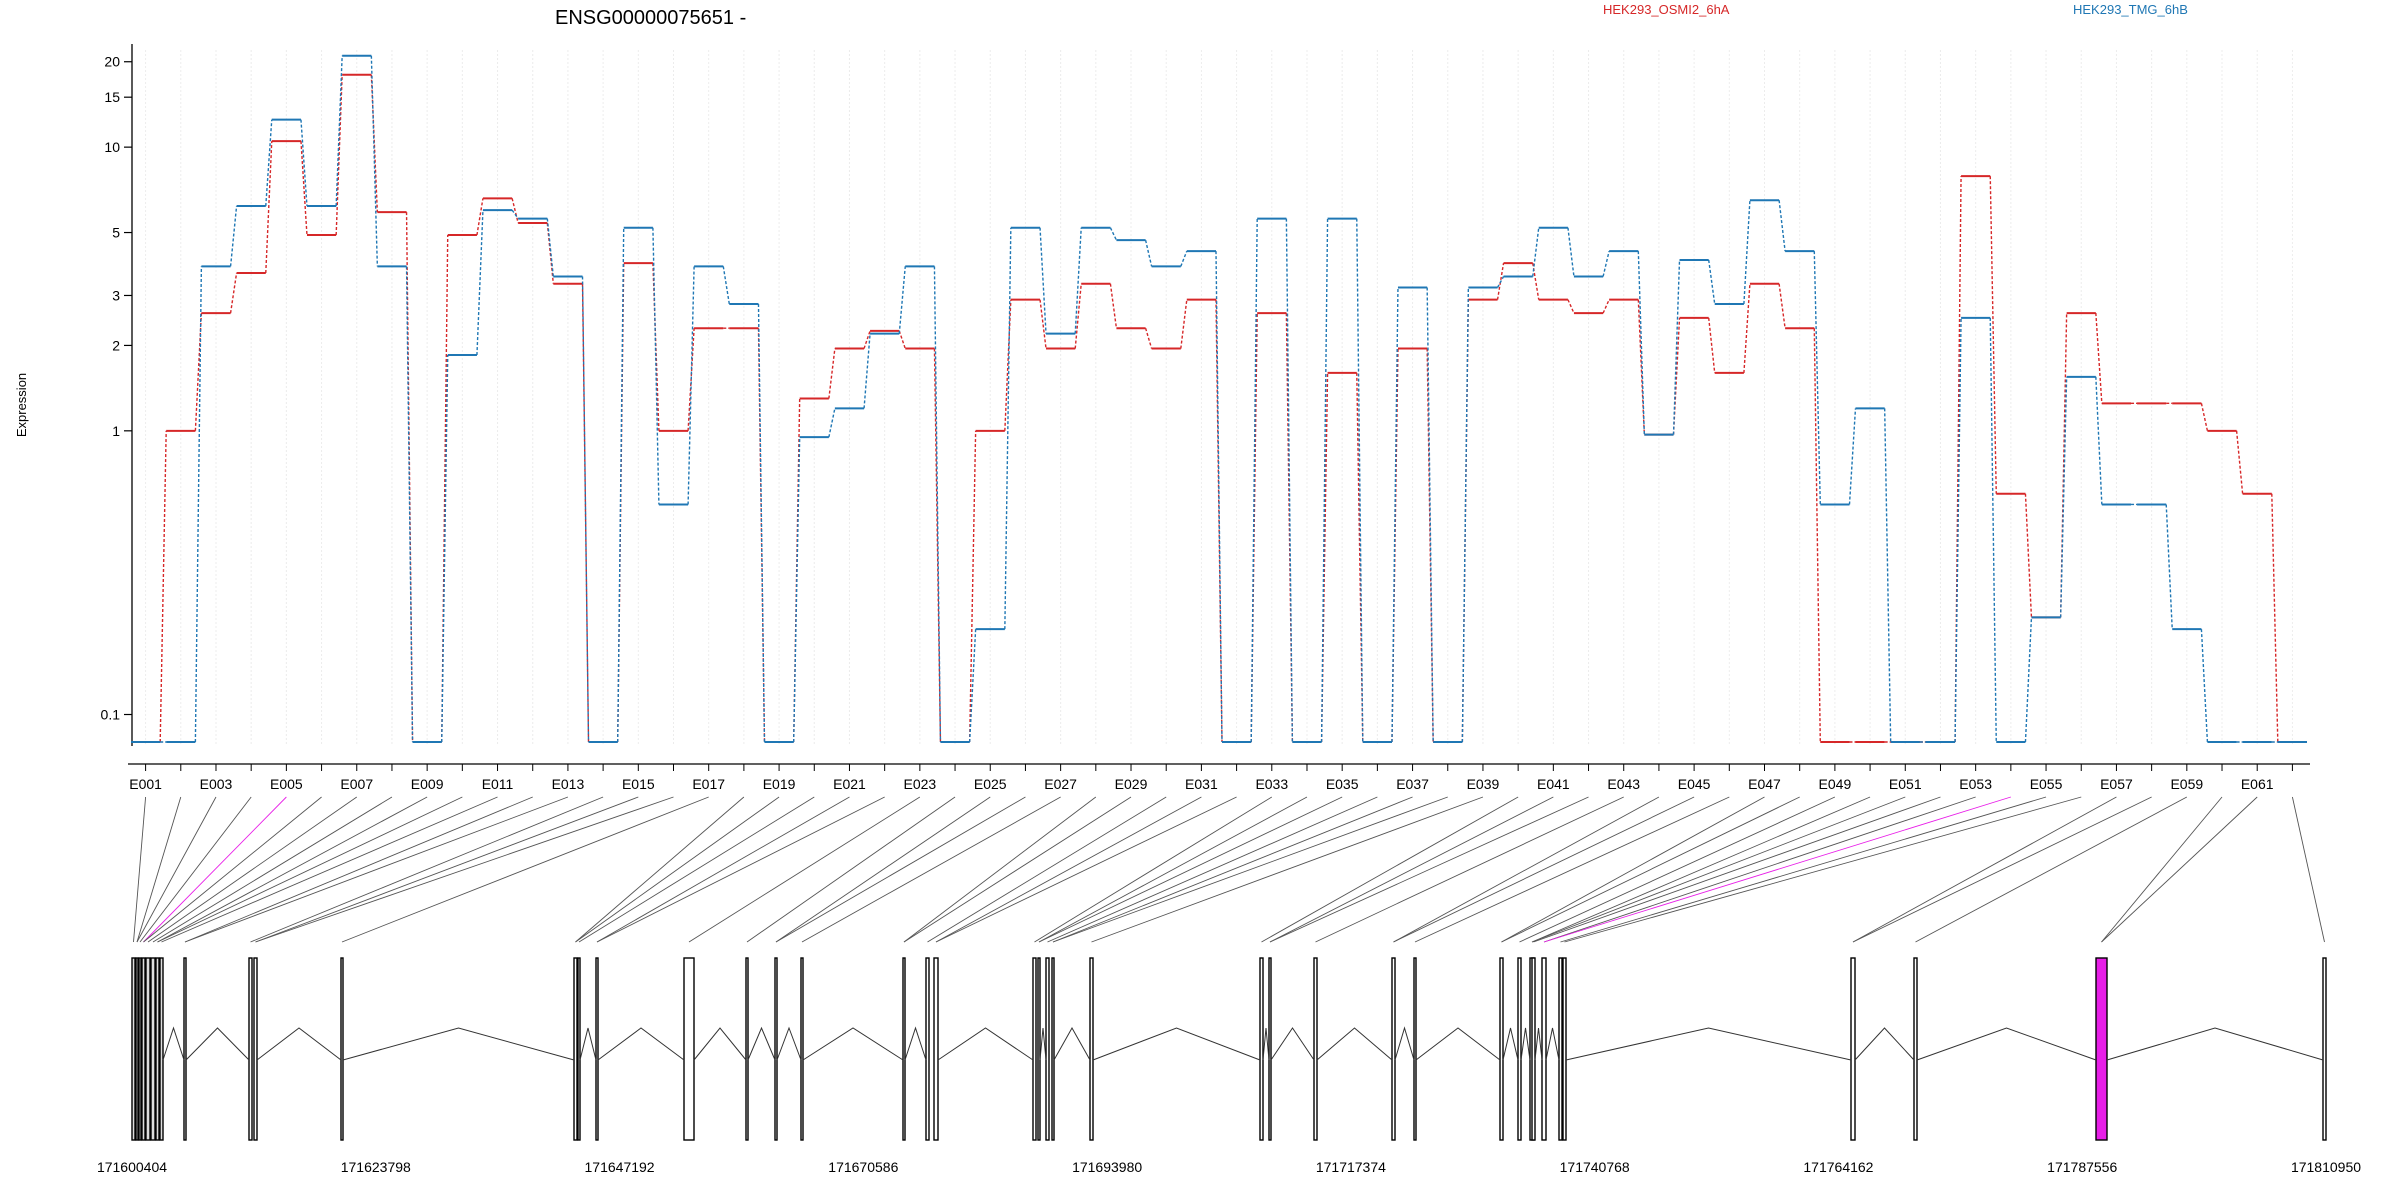 The height and width of the screenshot is (1200, 2400). What do you see at coordinates (708, 784) in the screenshot?
I see `x-tick-label: E017` at bounding box center [708, 784].